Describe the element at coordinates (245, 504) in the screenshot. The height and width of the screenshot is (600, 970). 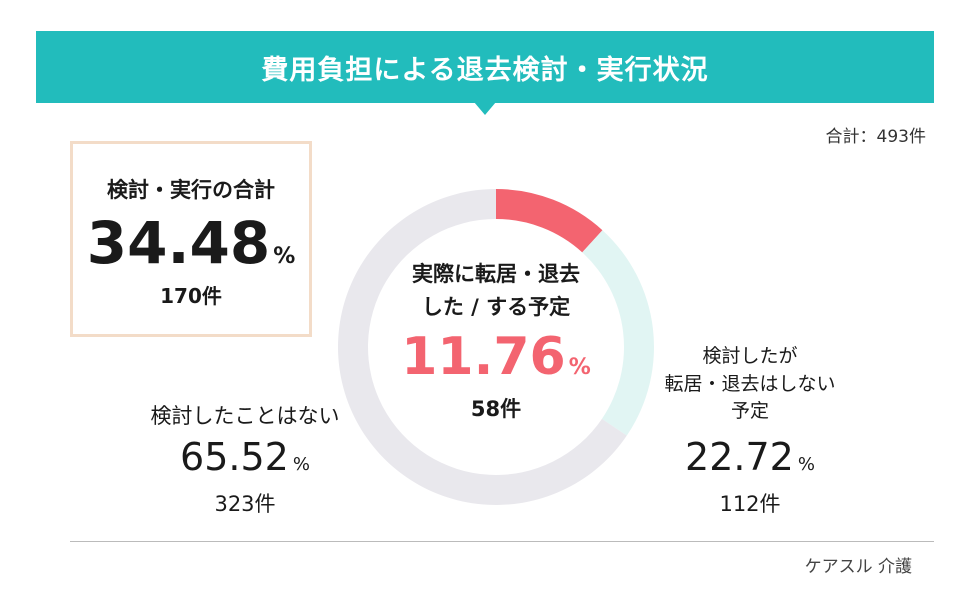
I see `left-count: 323件` at that location.